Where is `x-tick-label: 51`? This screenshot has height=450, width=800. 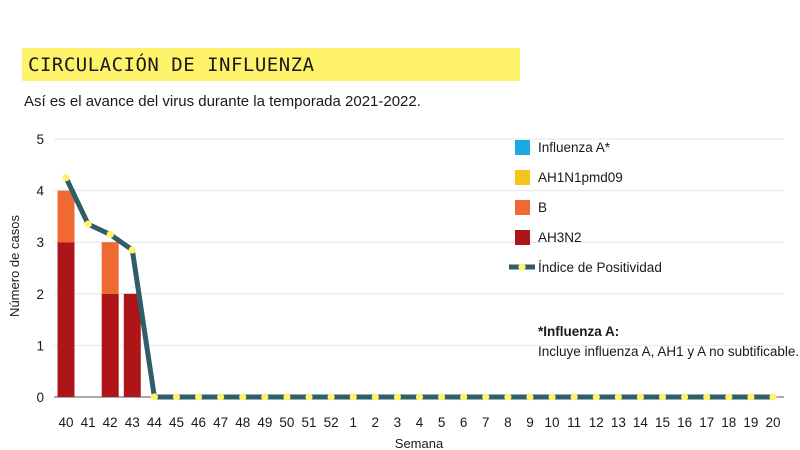 x-tick-label: 51 is located at coordinates (309, 422).